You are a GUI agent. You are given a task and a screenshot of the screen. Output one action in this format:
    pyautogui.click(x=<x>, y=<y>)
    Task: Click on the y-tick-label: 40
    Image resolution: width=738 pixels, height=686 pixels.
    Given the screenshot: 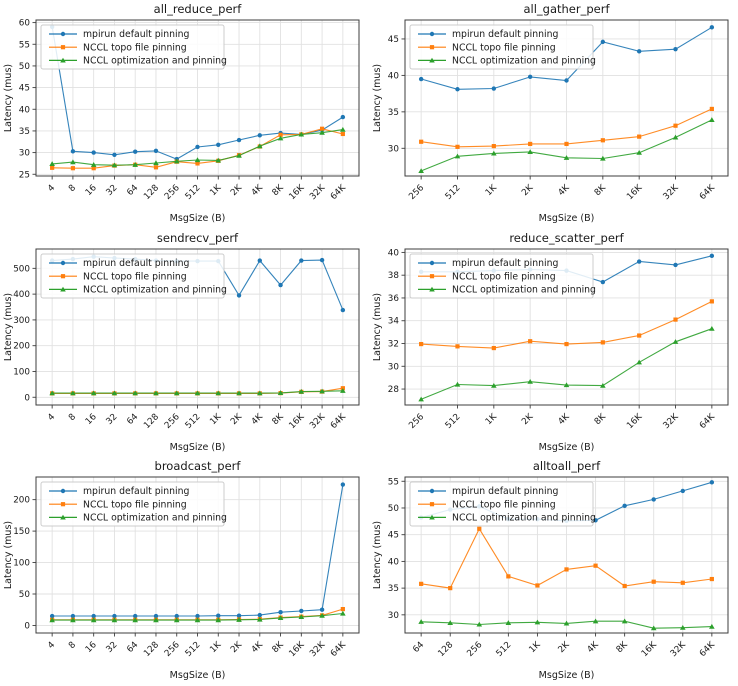 What is the action you would take?
    pyautogui.click(x=394, y=253)
    